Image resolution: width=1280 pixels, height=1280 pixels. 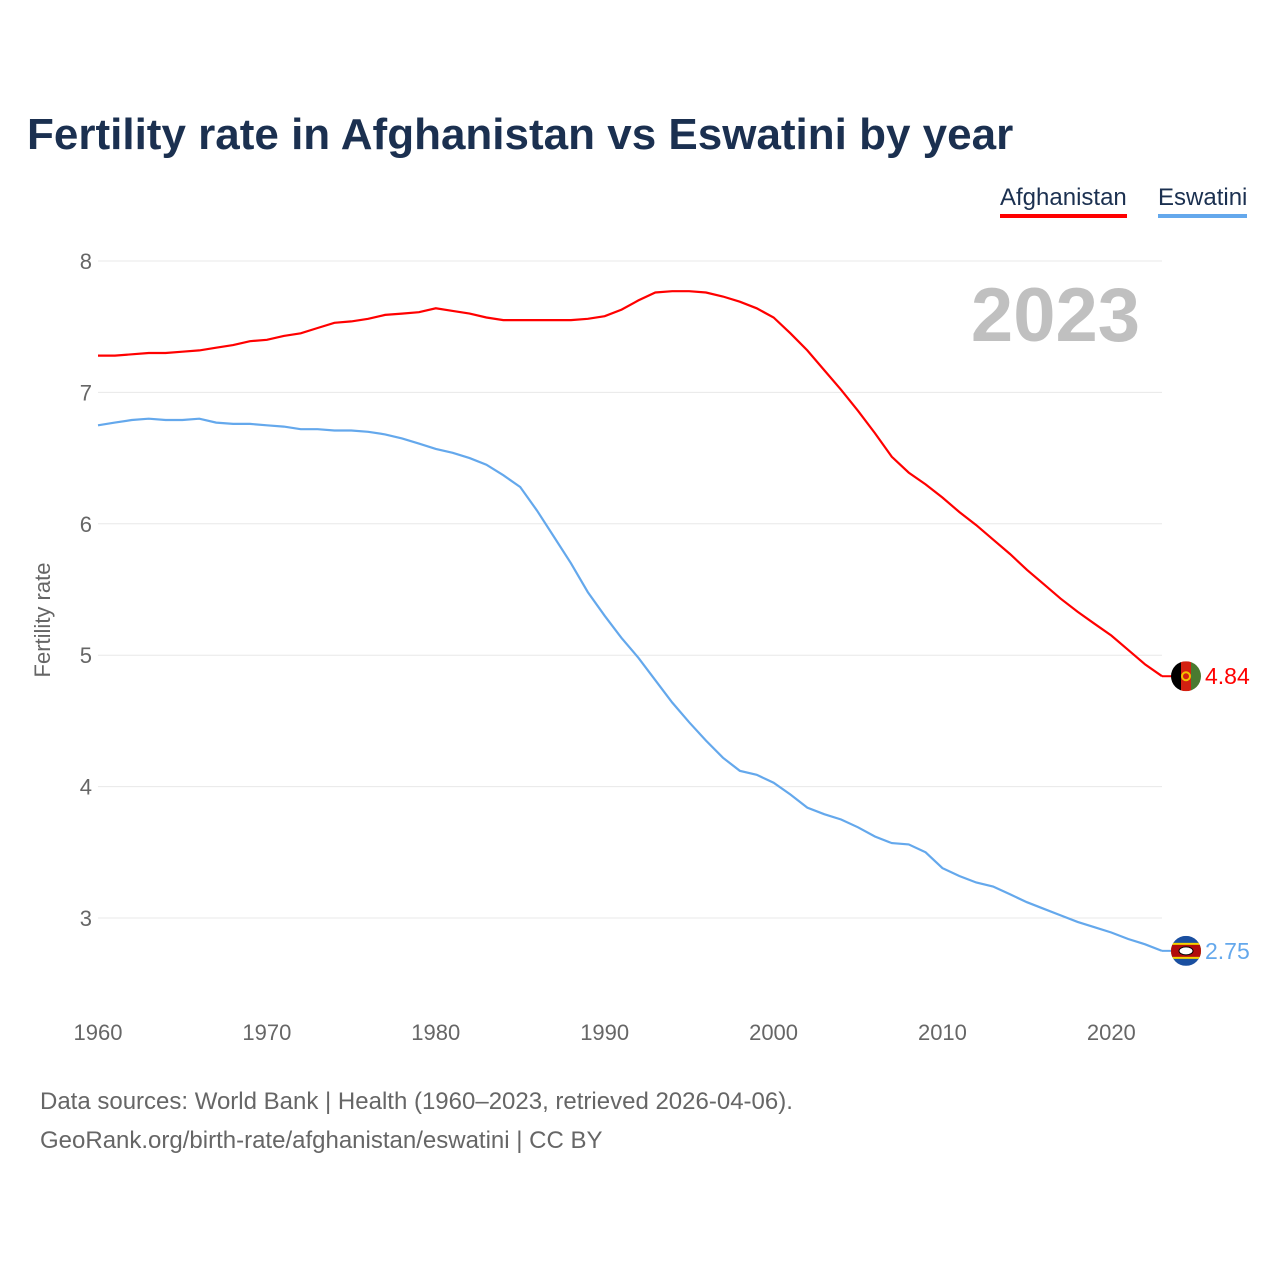 I want to click on y-tick-label: 8, so click(x=86, y=261).